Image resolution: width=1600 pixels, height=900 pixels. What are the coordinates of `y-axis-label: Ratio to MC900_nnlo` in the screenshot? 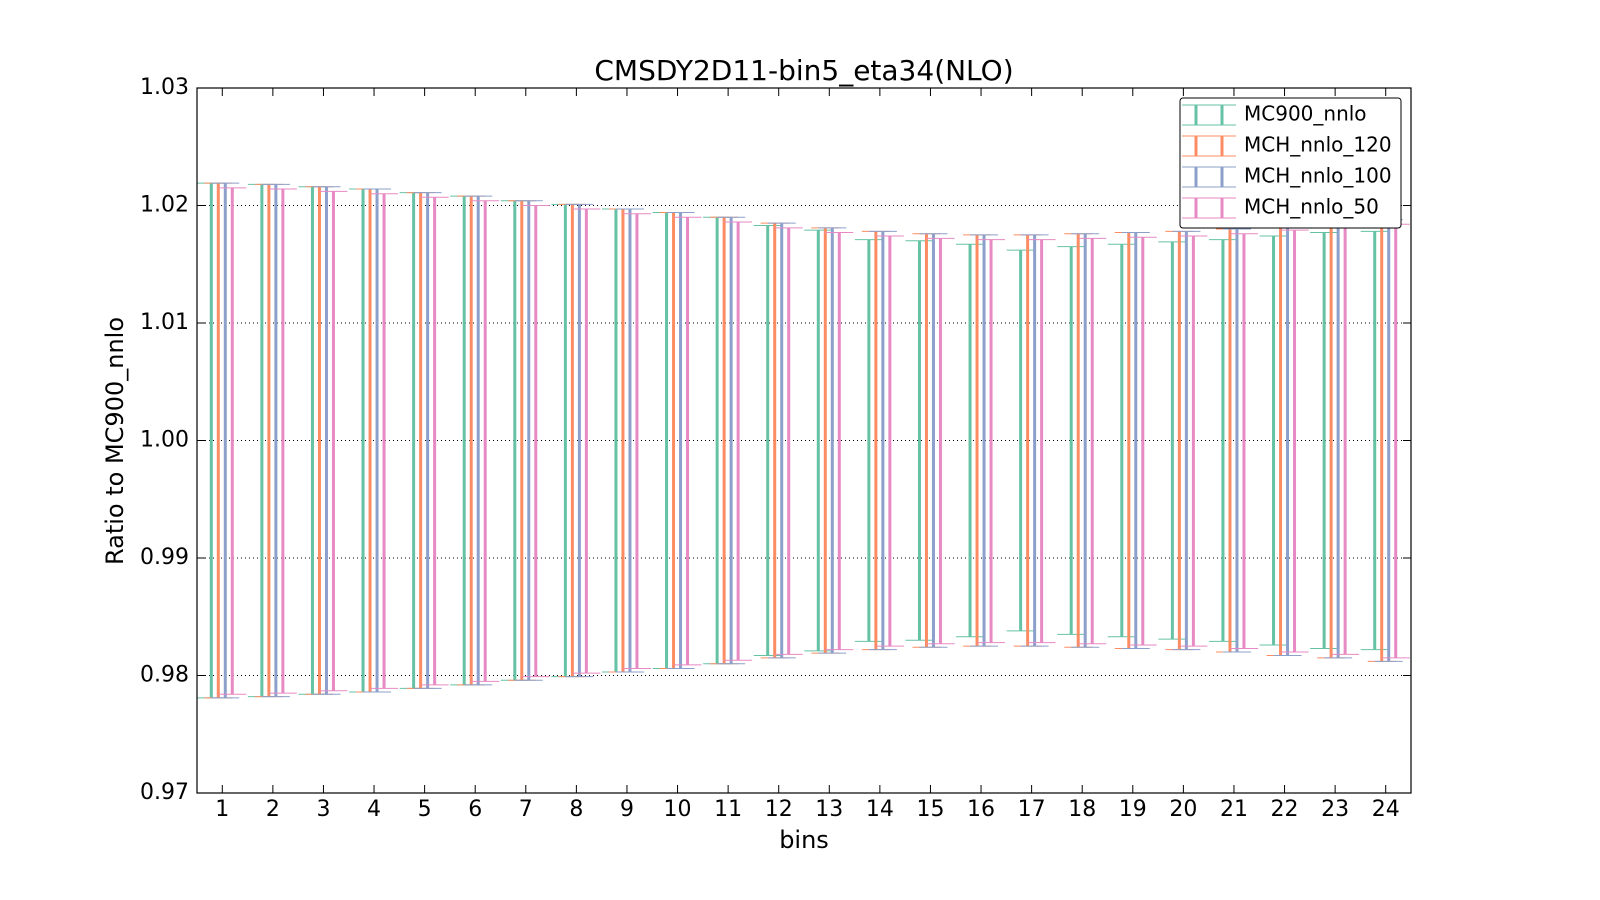 It's located at (115, 441).